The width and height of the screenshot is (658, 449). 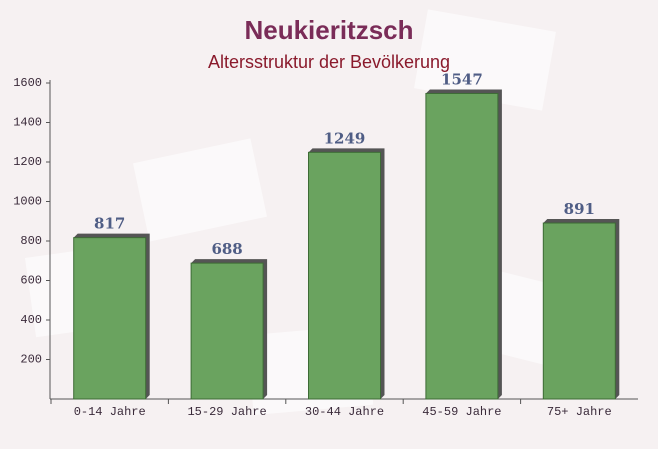 What do you see at coordinates (579, 412) in the screenshot?
I see `x-tick-label: 75+ Jahre` at bounding box center [579, 412].